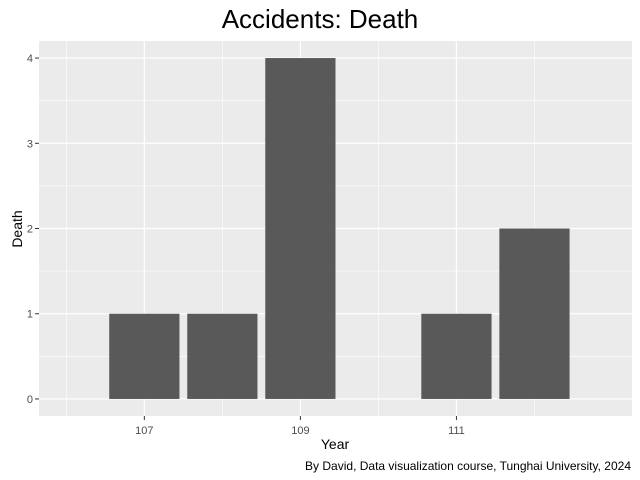 The height and width of the screenshot is (480, 640). Describe the element at coordinates (300, 431) in the screenshot. I see `x-tick-label: 109` at that location.